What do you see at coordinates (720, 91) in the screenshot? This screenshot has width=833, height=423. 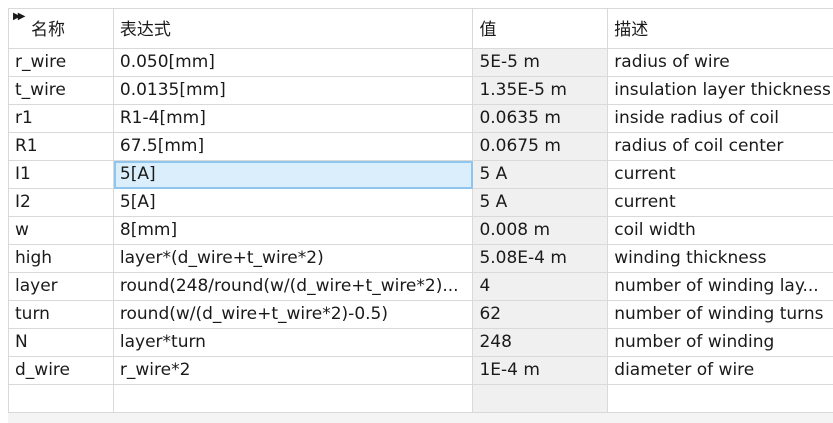 I see `cell-description: insulation layer thickness` at bounding box center [720, 91].